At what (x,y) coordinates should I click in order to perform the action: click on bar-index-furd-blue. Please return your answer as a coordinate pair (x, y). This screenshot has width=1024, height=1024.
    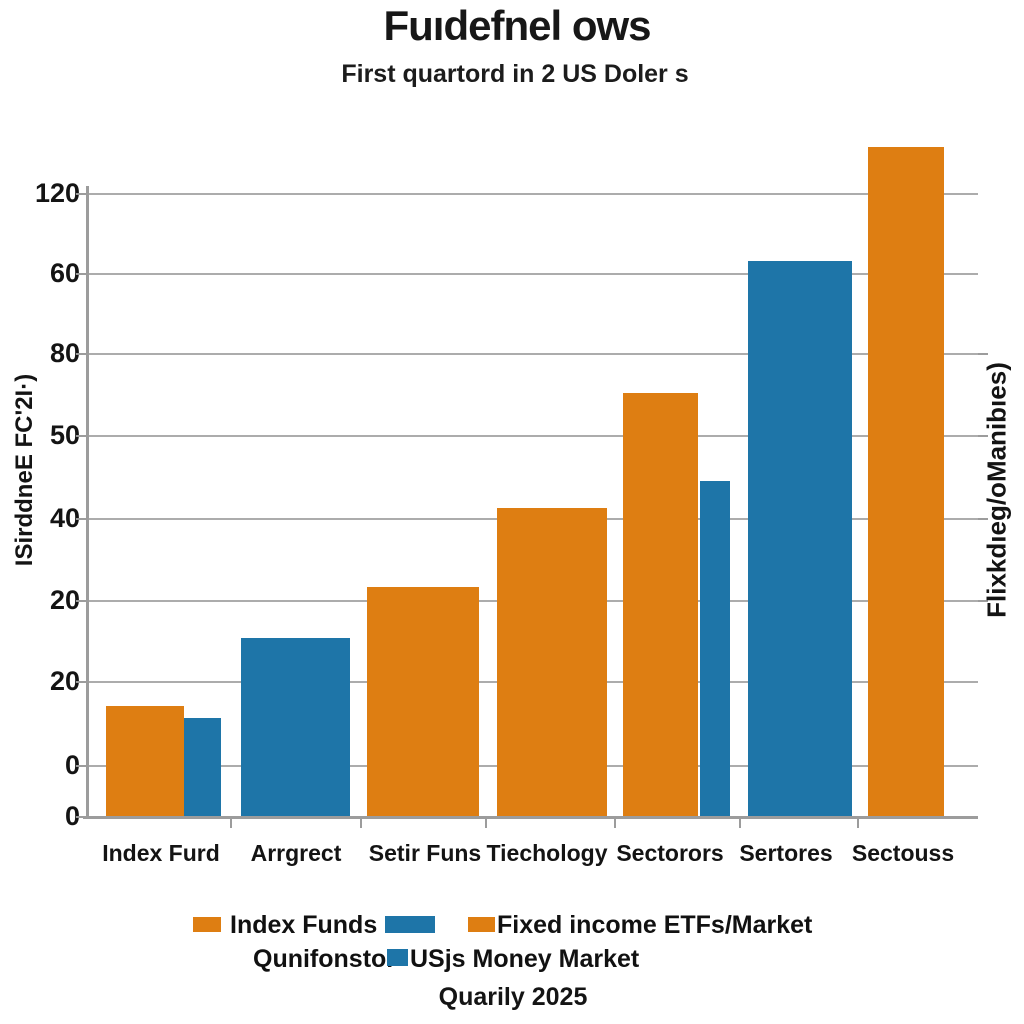
    Looking at the image, I should click on (202, 767).